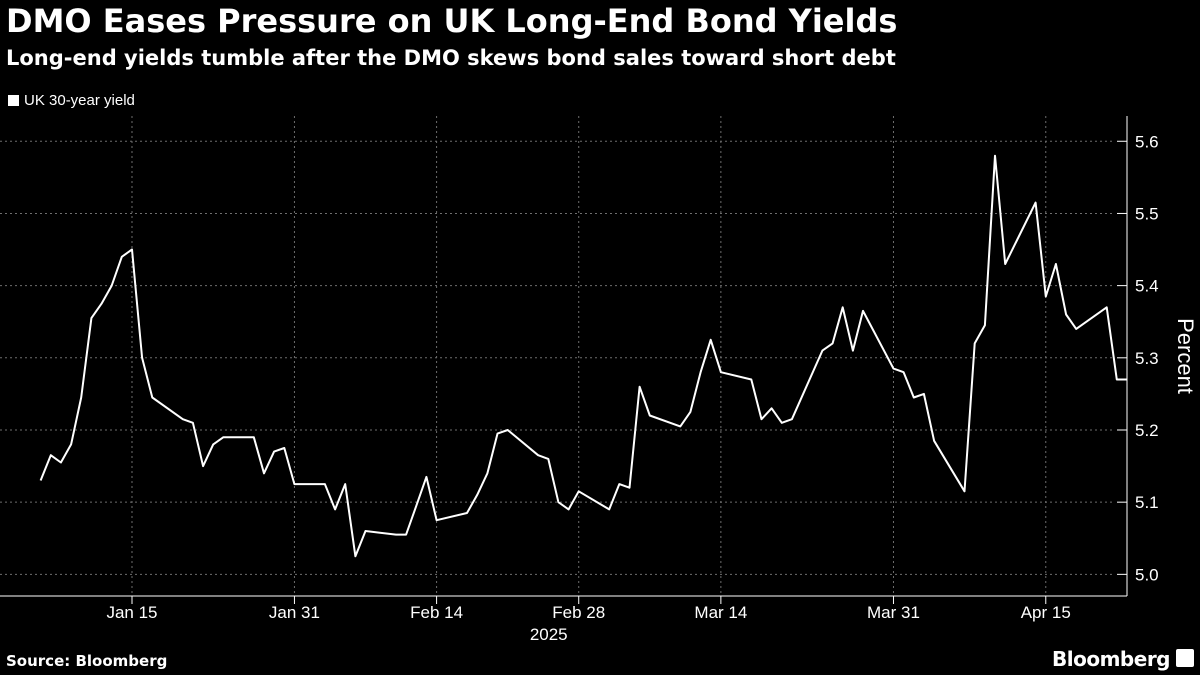 This screenshot has height=675, width=1200. Describe the element at coordinates (294, 612) in the screenshot. I see `x-tick-label: Jan 31` at that location.